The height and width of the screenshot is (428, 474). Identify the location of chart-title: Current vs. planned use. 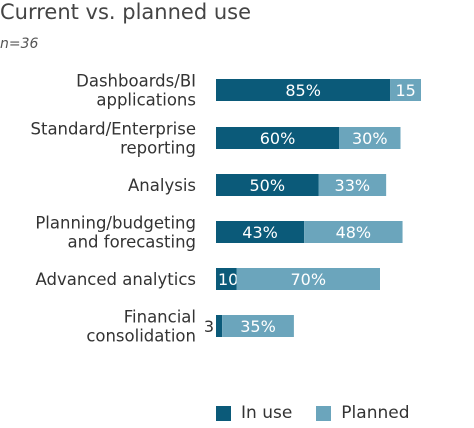
(126, 12).